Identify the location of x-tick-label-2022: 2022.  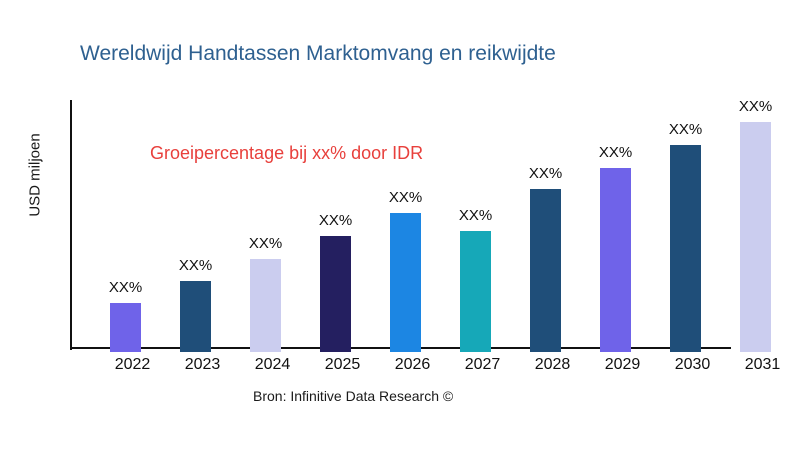
(132, 364).